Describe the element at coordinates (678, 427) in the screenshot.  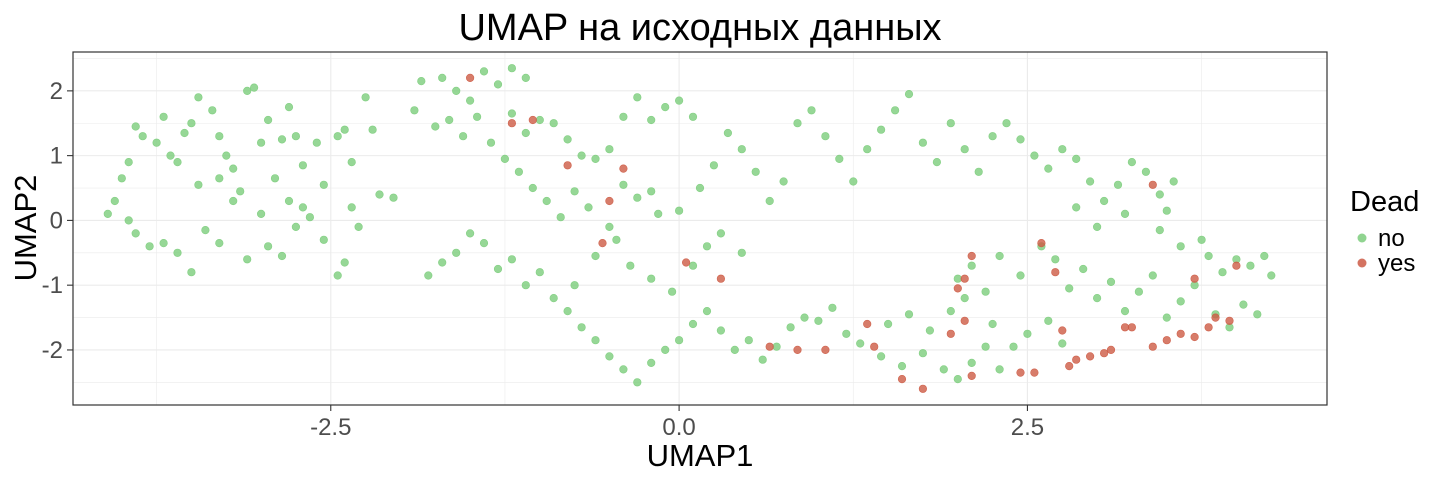
I see `x-tick-label: 0.0` at that location.